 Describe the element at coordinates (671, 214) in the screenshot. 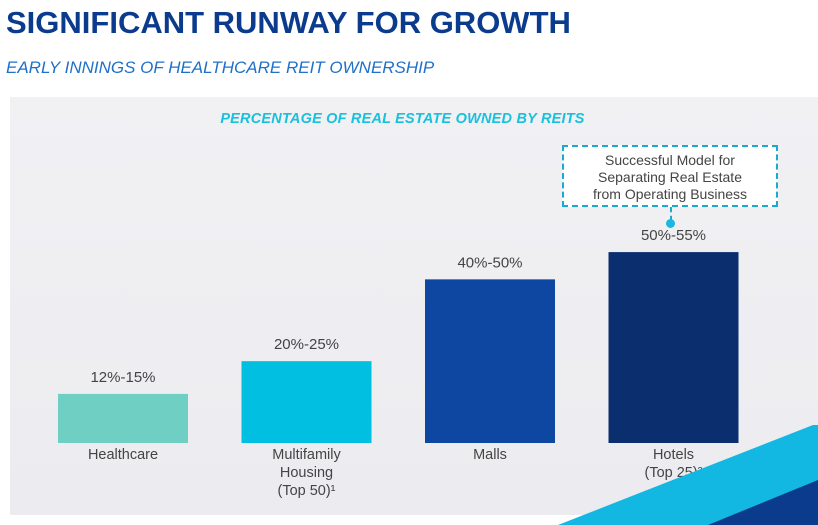

I see `callout-connector` at that location.